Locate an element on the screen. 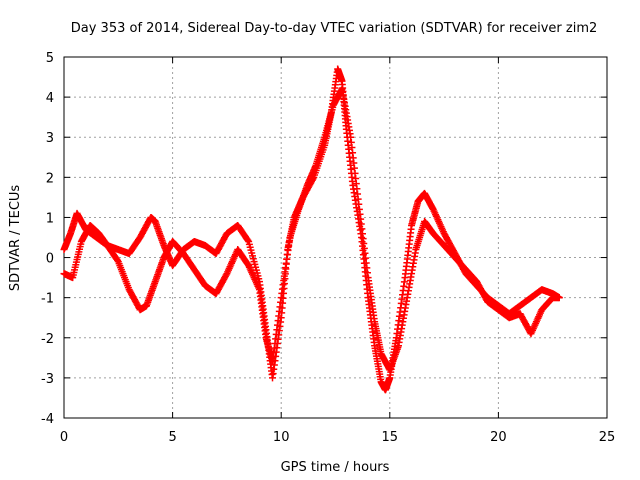  y-tick-label: 2 is located at coordinates (50, 178).